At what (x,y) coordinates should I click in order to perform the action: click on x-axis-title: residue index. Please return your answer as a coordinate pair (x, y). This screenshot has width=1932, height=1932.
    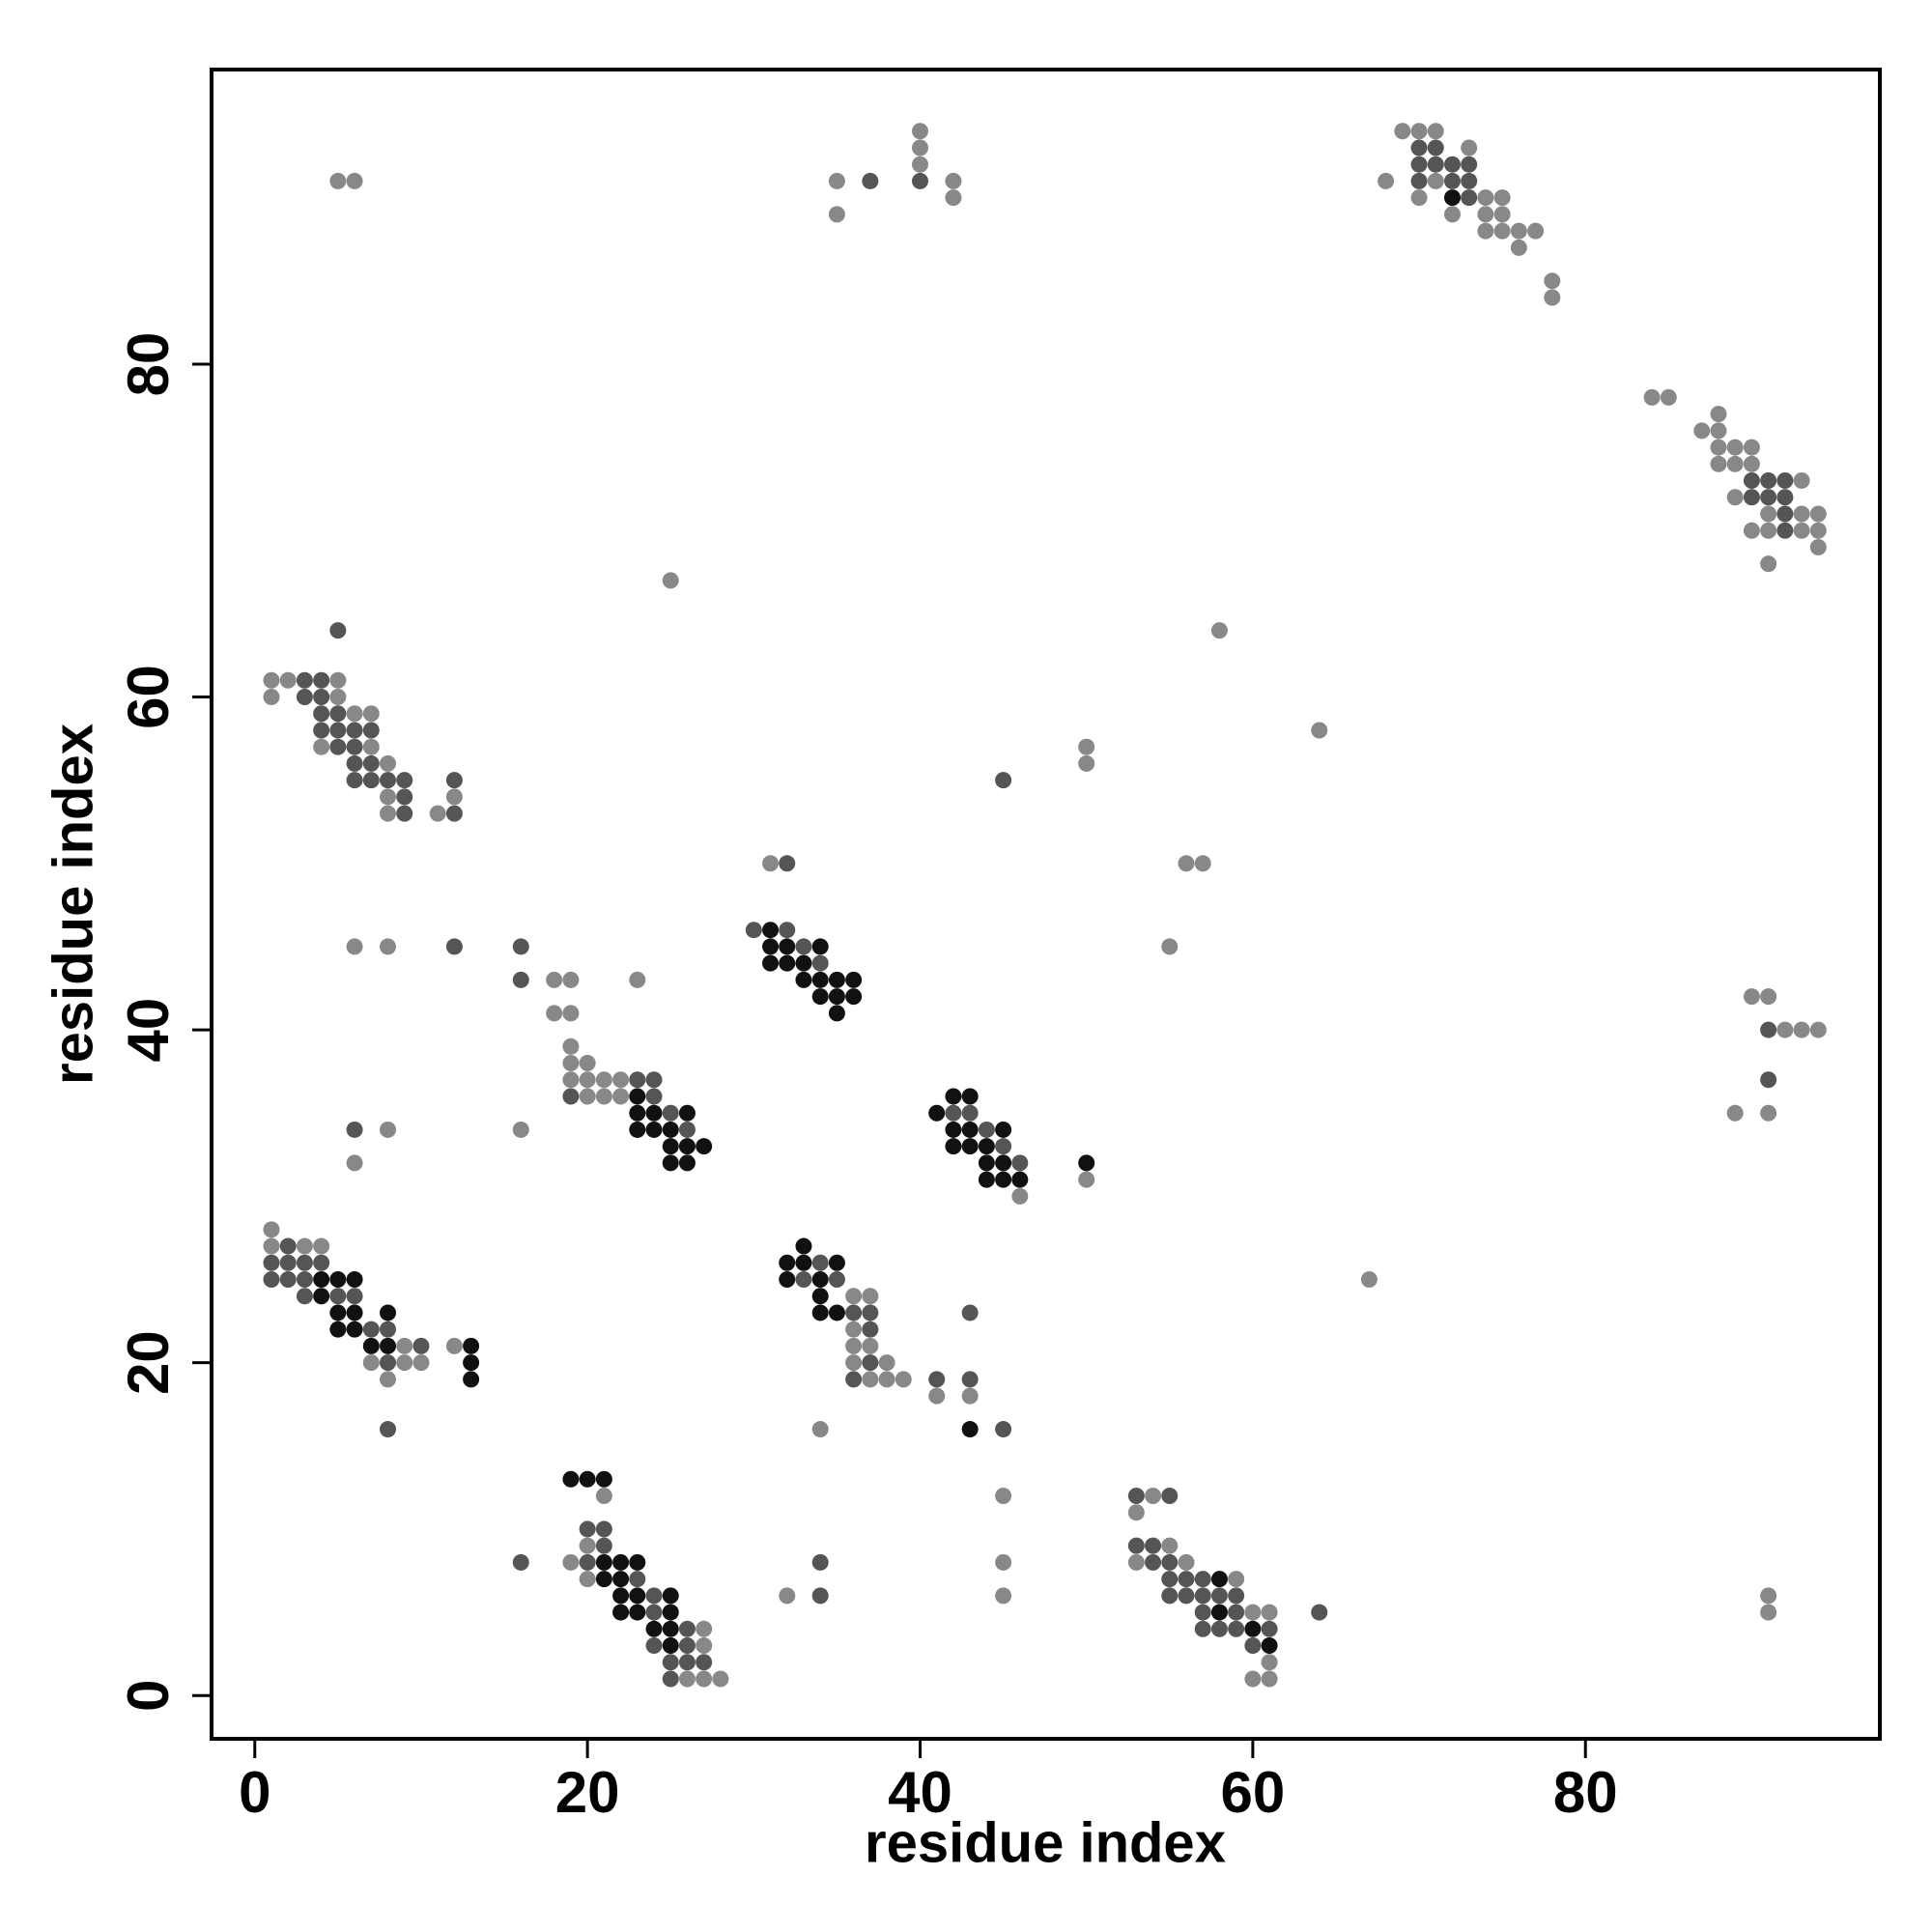
    Looking at the image, I should click on (1045, 1842).